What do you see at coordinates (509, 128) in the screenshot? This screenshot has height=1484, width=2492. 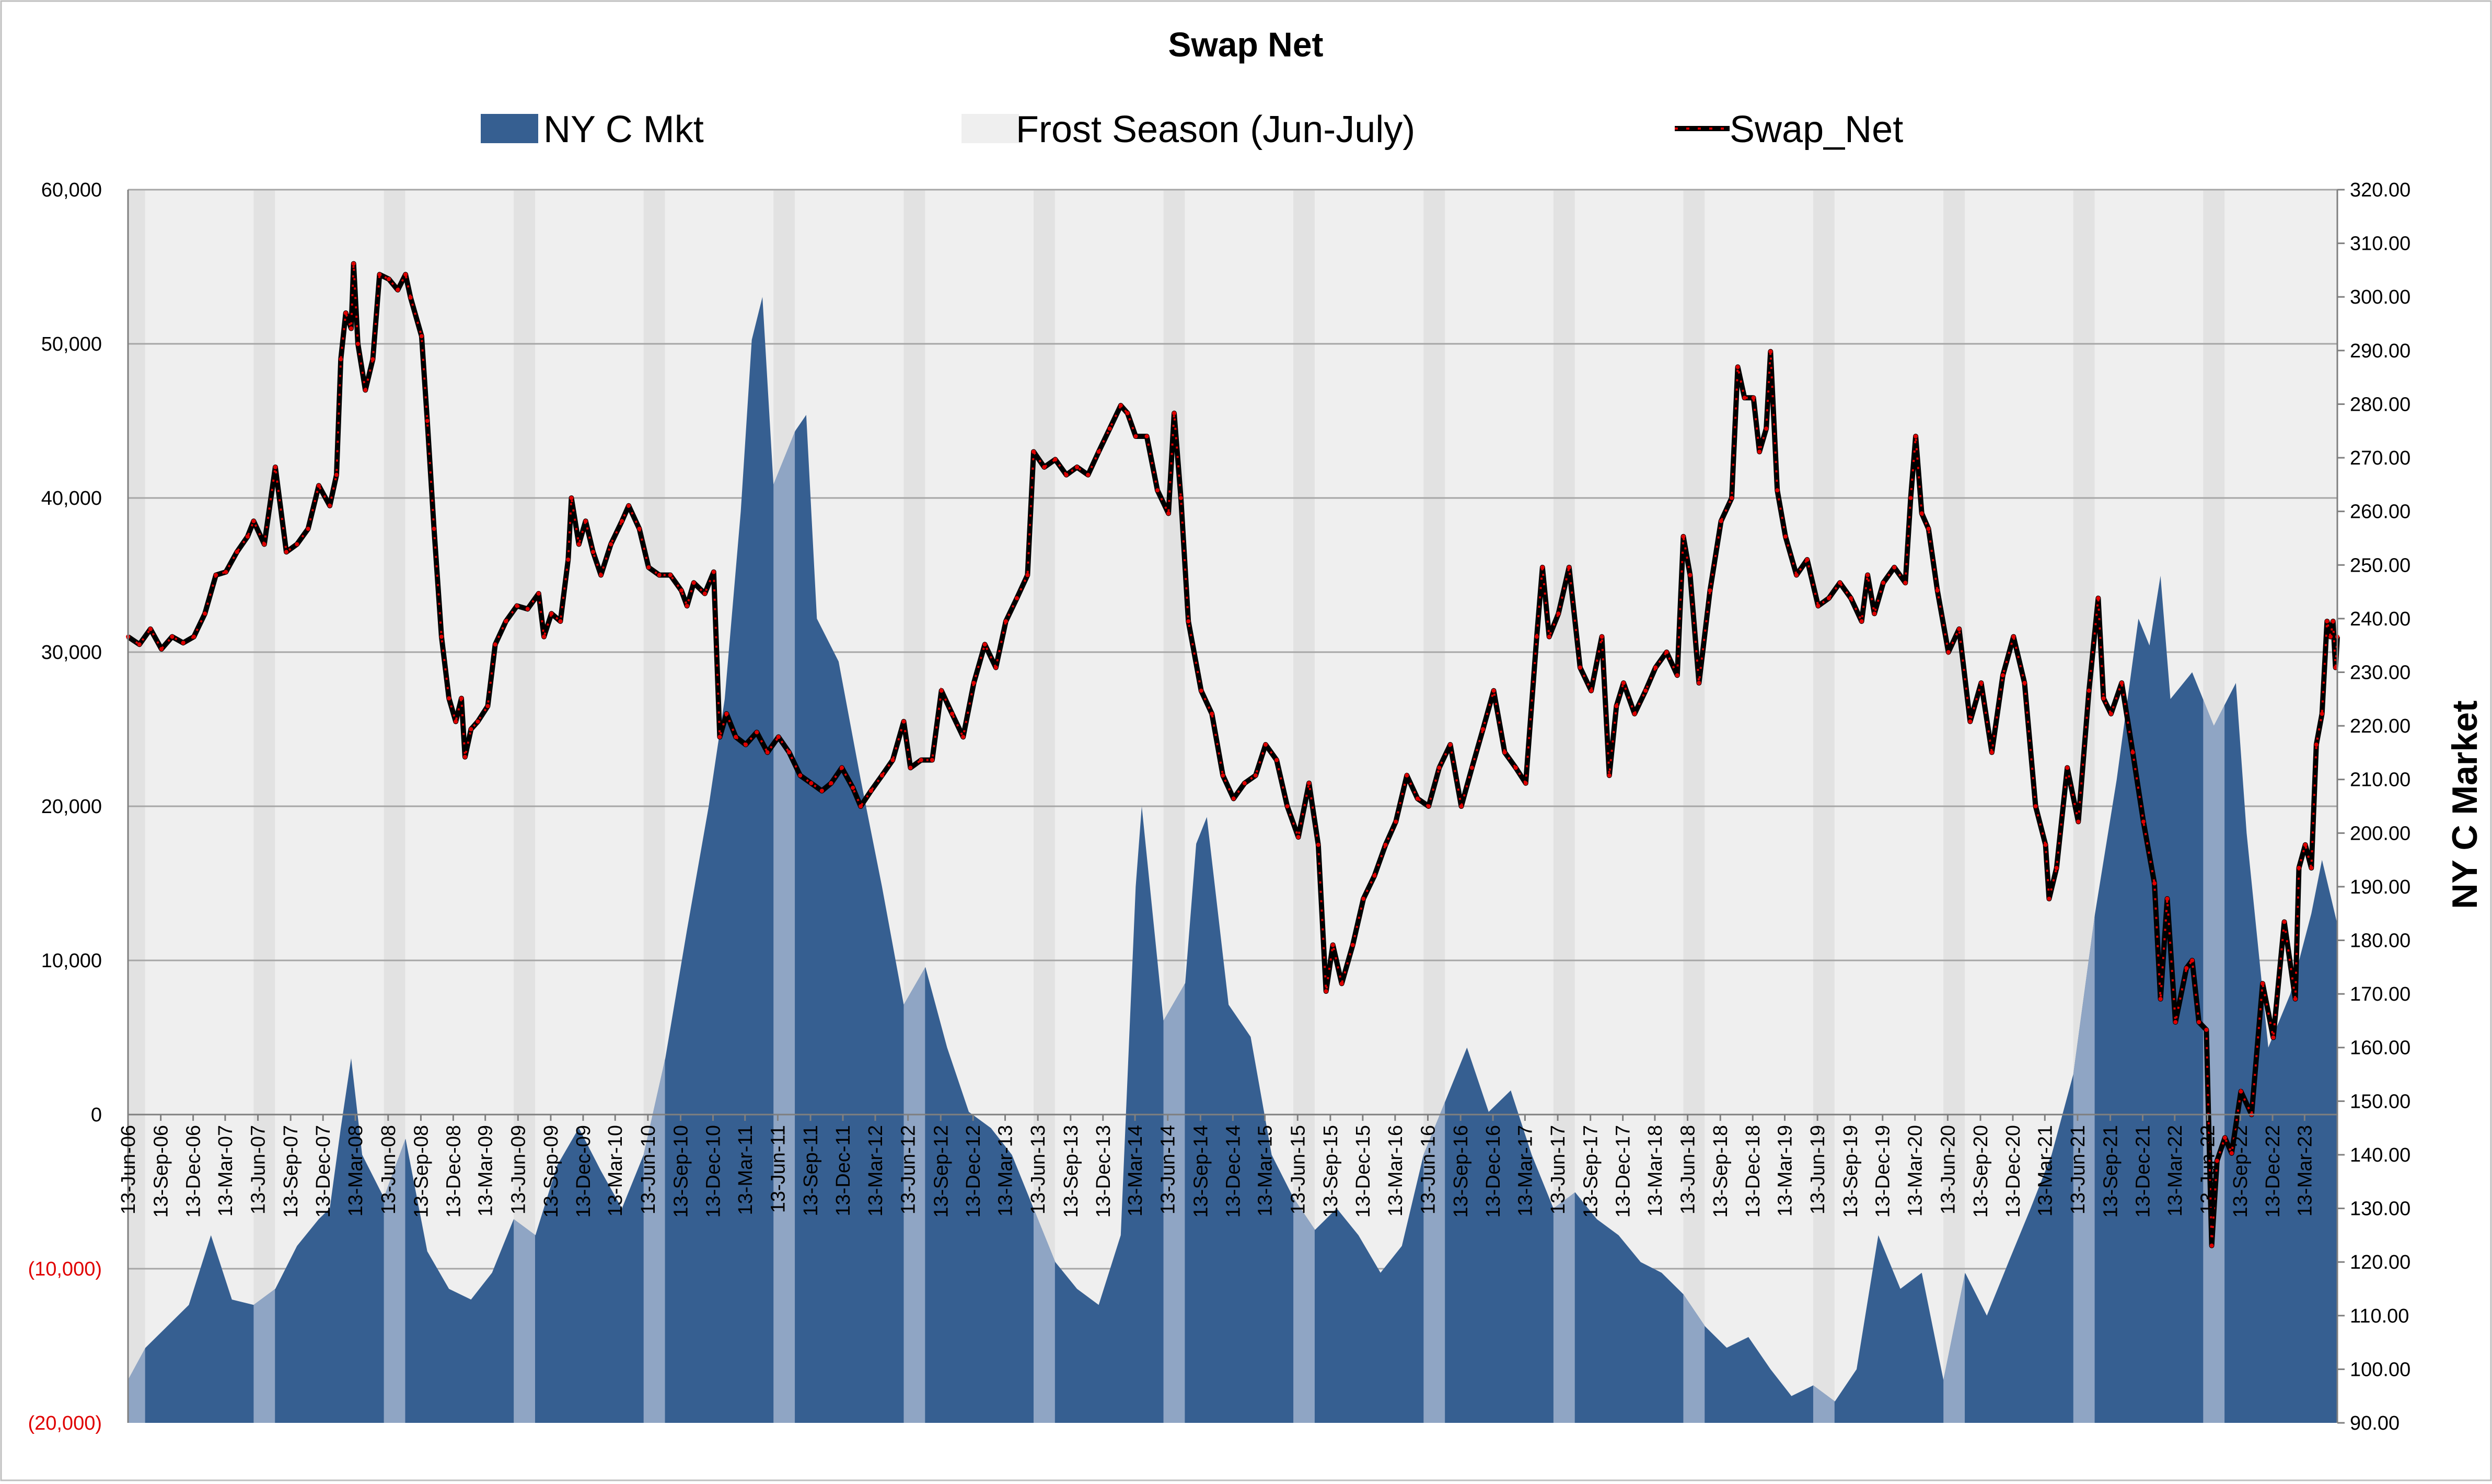 I see `legend-swatch-ny-c-mkt` at bounding box center [509, 128].